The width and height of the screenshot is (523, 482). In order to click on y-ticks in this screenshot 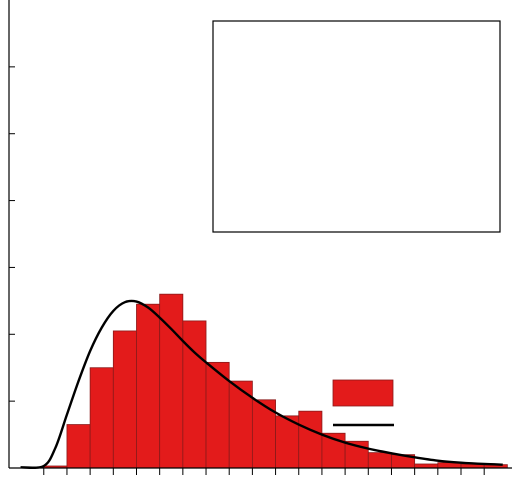, I will do `click(12, 234)`.